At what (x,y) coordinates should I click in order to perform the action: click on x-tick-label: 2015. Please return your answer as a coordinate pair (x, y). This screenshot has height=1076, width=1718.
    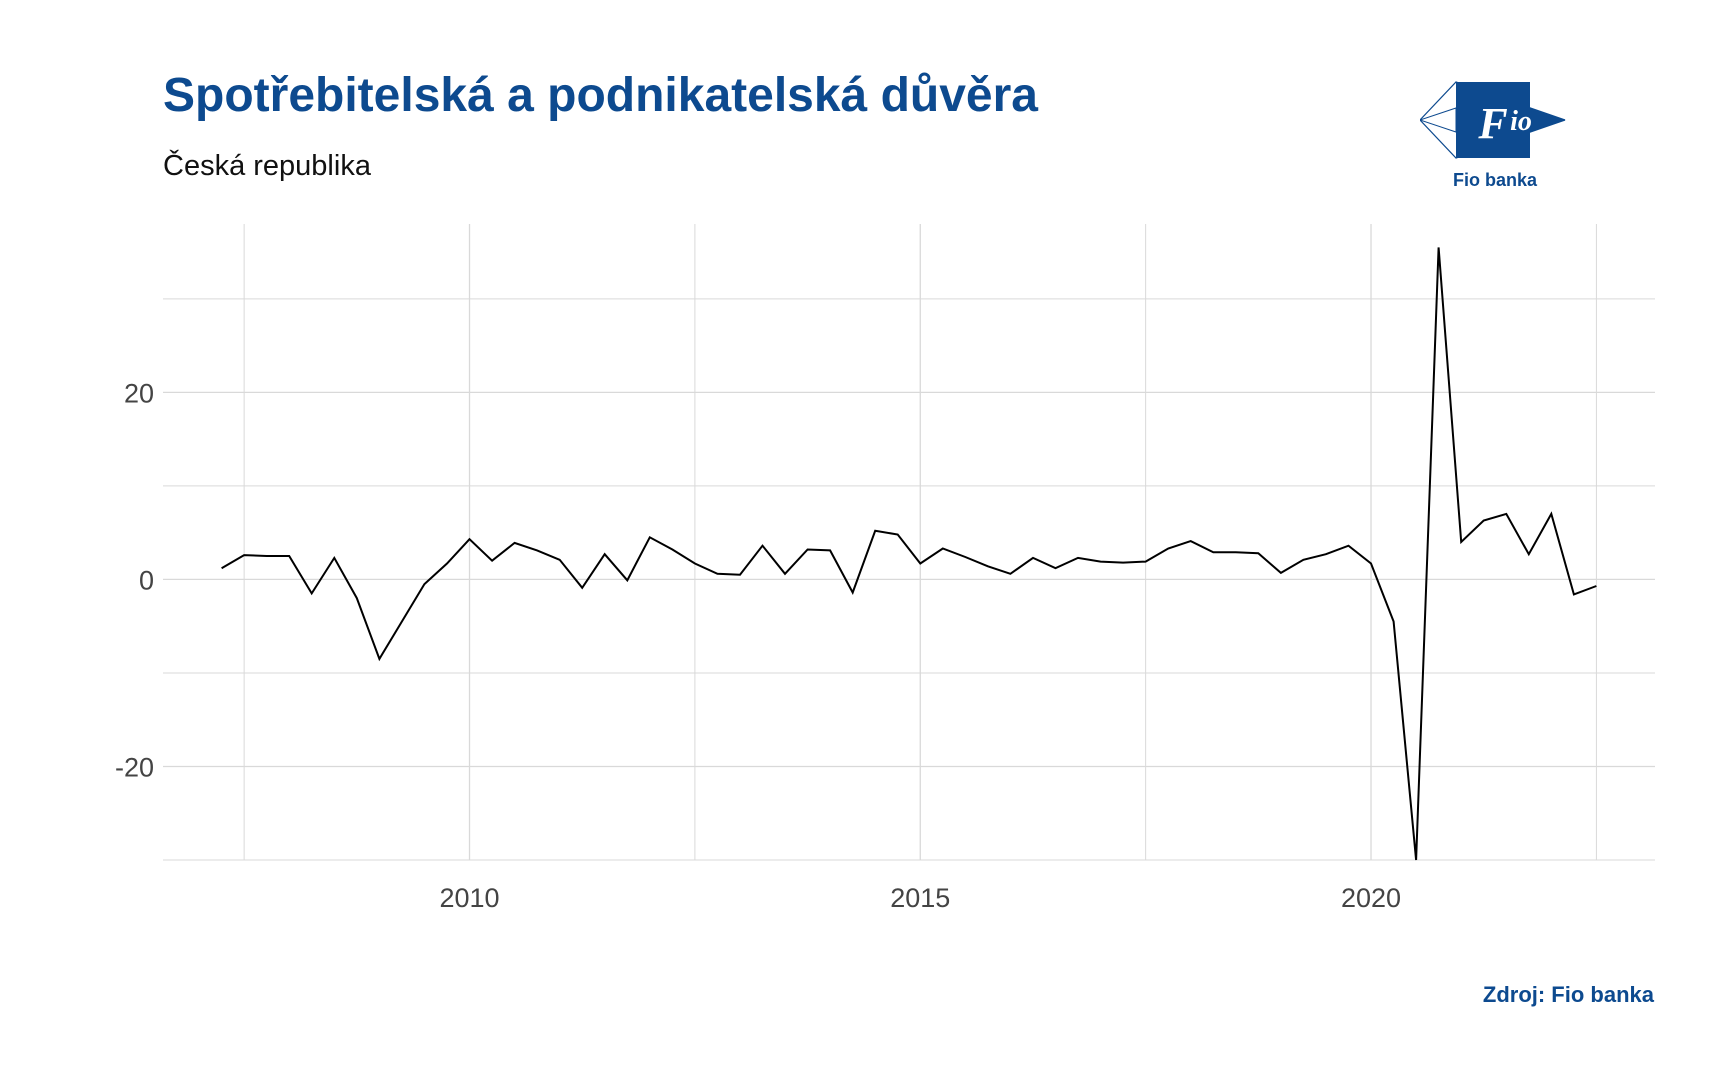
    Looking at the image, I should click on (920, 898).